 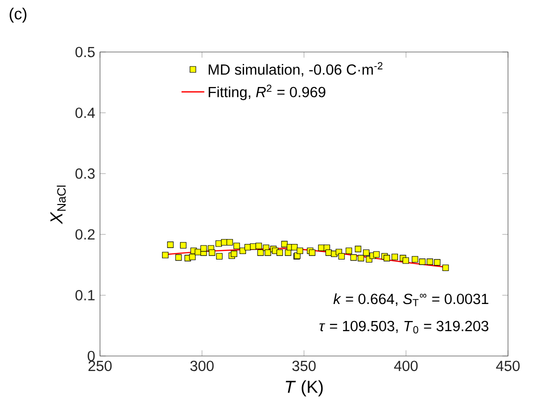 I want to click on y-axis-title: X$_{NaCl}$, so click(x=58, y=205).